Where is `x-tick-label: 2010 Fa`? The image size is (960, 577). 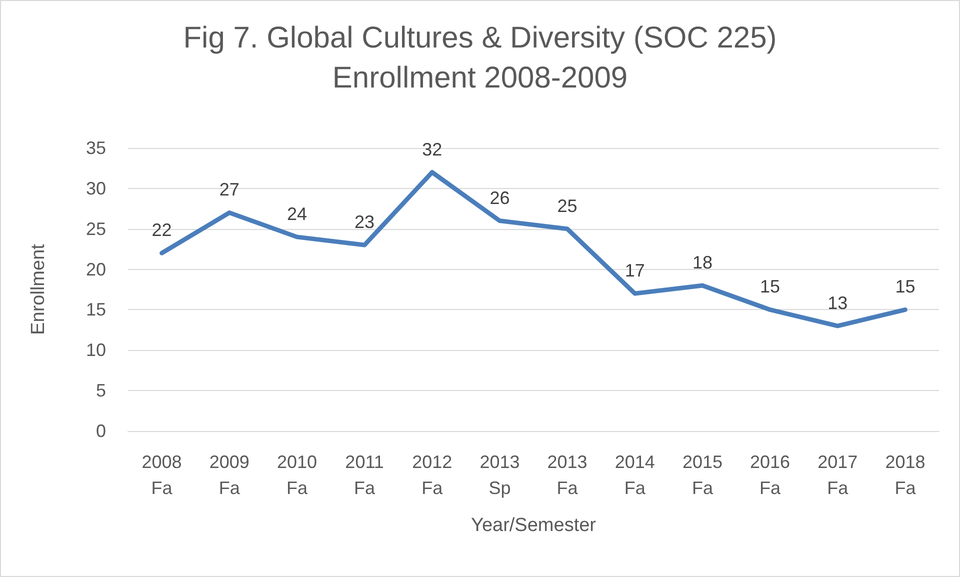 x-tick-label: 2010 Fa is located at coordinates (296, 475).